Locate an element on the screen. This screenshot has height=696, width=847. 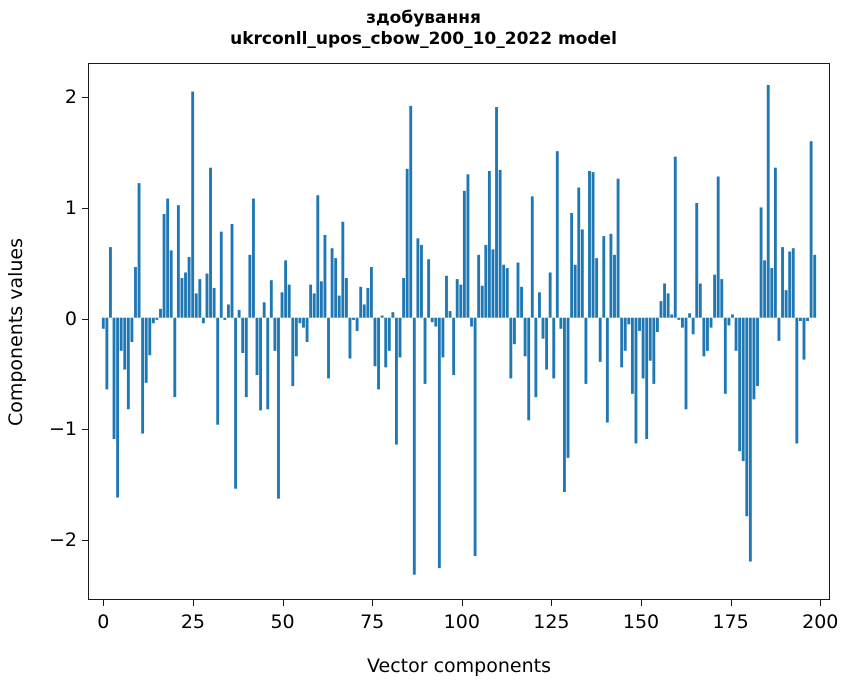
y-tick-label: −1 is located at coordinates (62, 429).